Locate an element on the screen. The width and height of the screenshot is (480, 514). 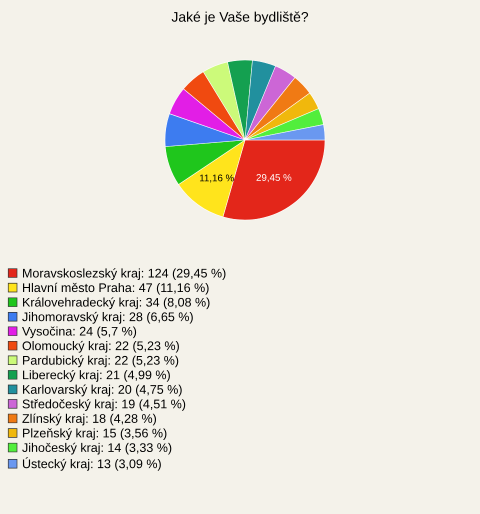
legend-label: Vysočina: 24 (5,7 %) is located at coordinates (79, 332).